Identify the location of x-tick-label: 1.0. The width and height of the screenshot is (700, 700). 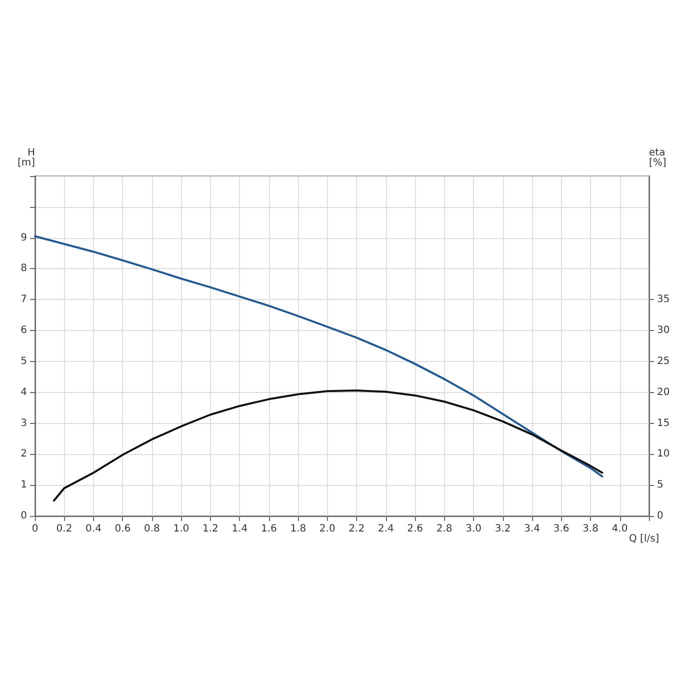
(181, 529).